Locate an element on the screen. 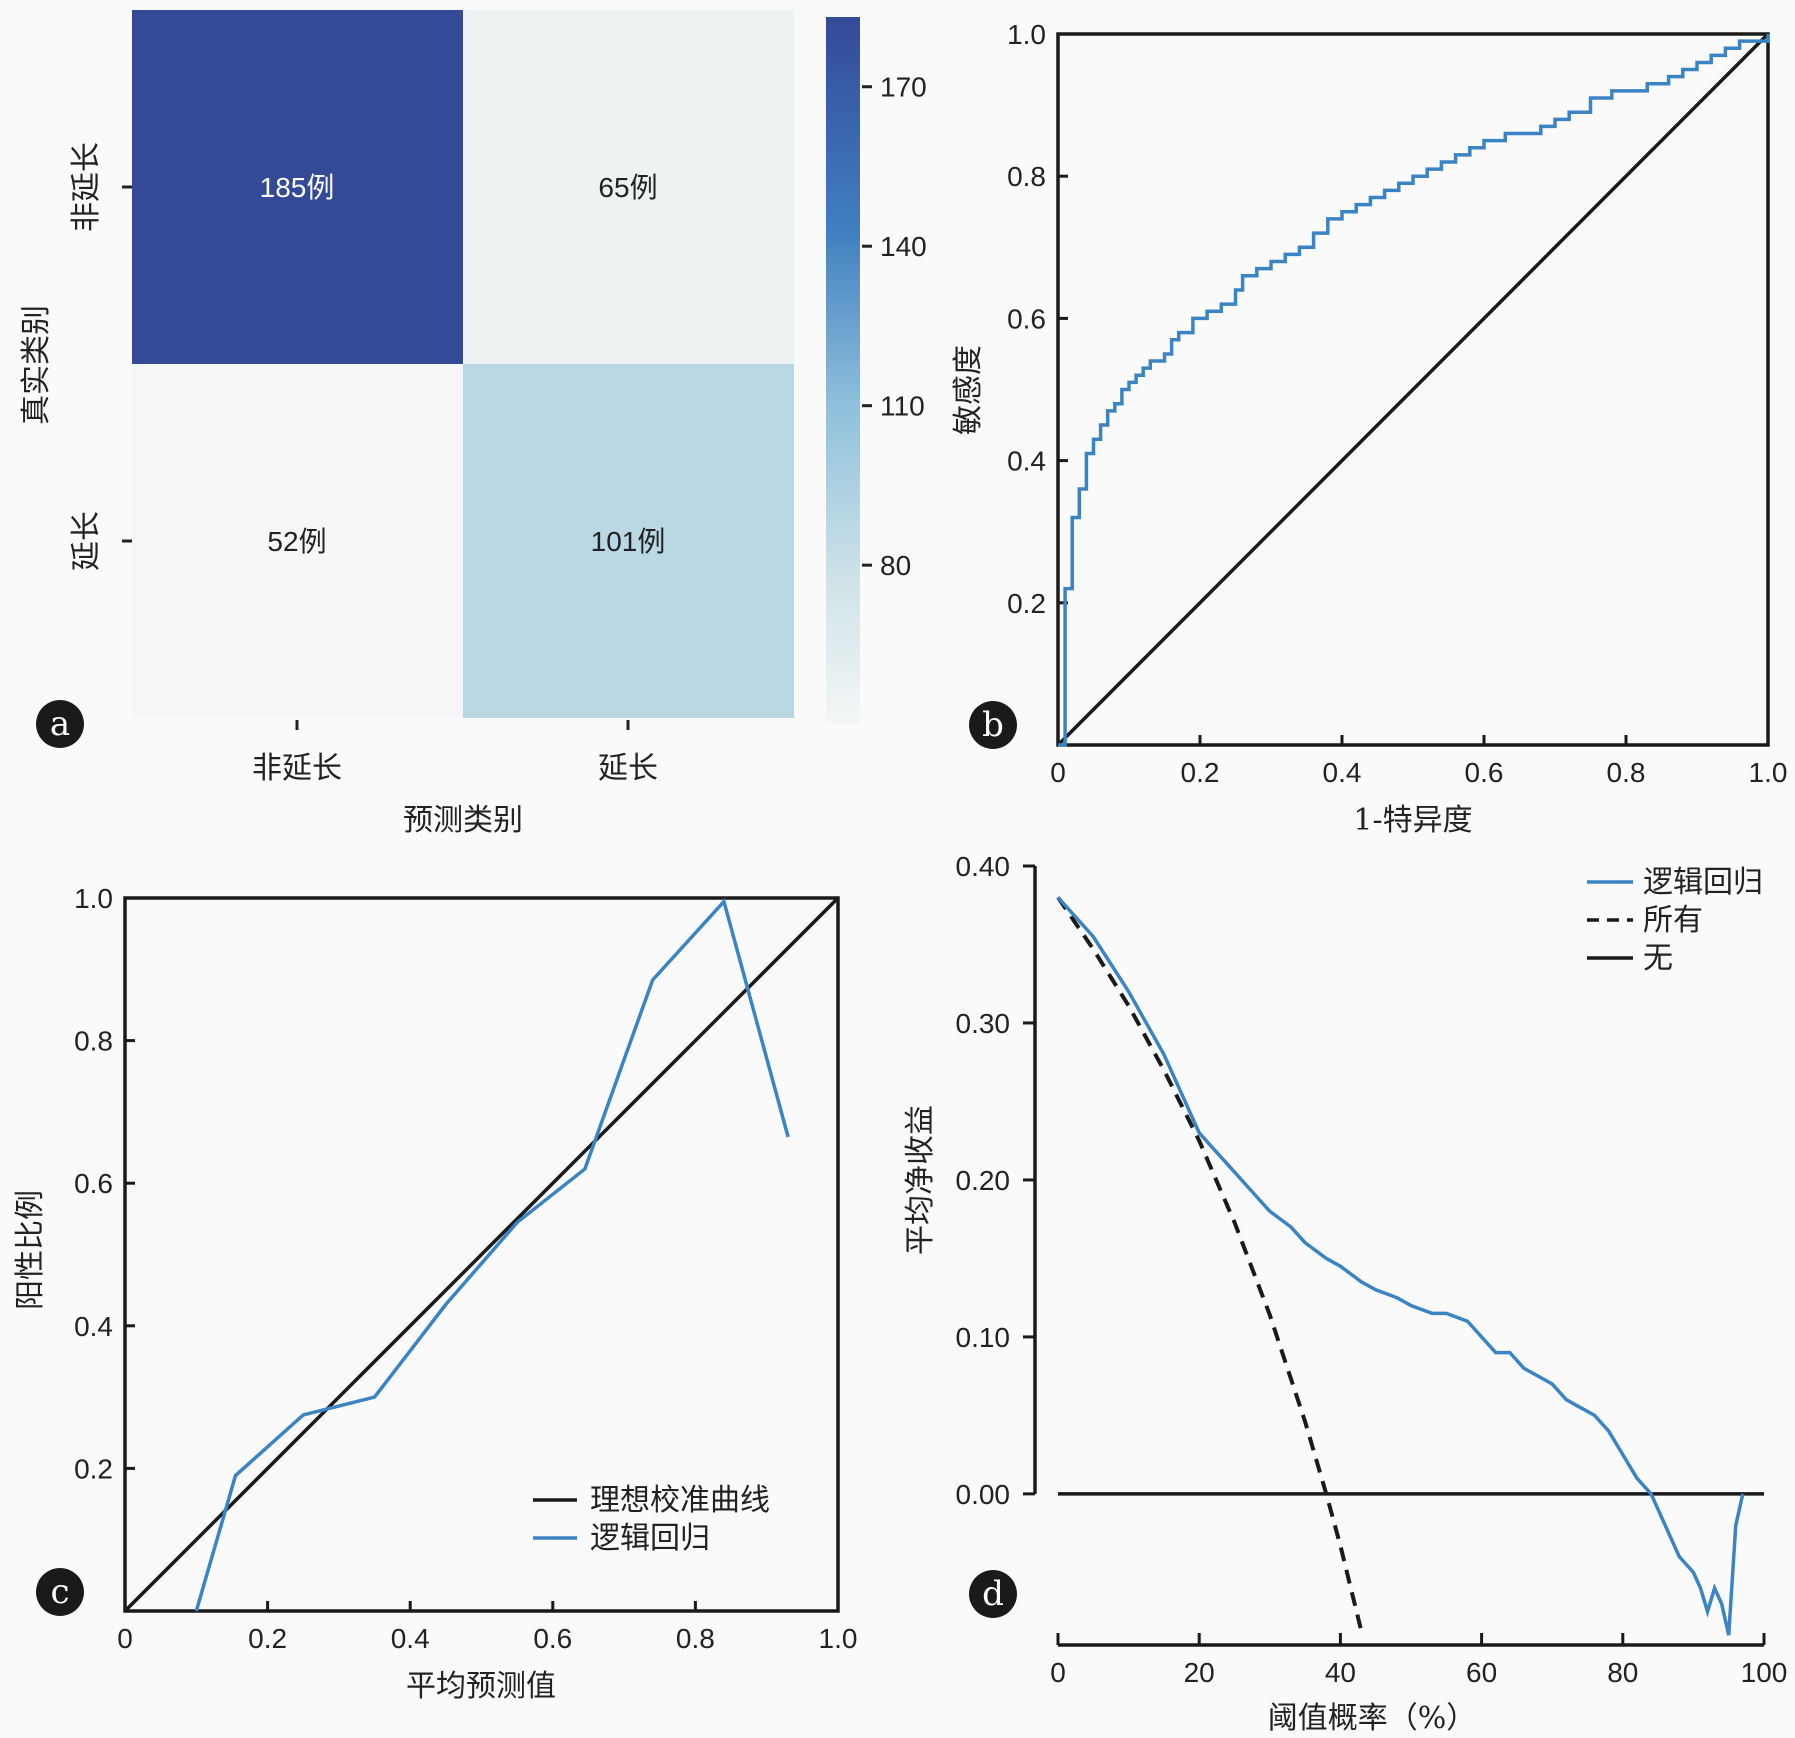 This screenshot has height=1738, width=1795. cell-label-1-1: 101例 is located at coordinates (628, 541).